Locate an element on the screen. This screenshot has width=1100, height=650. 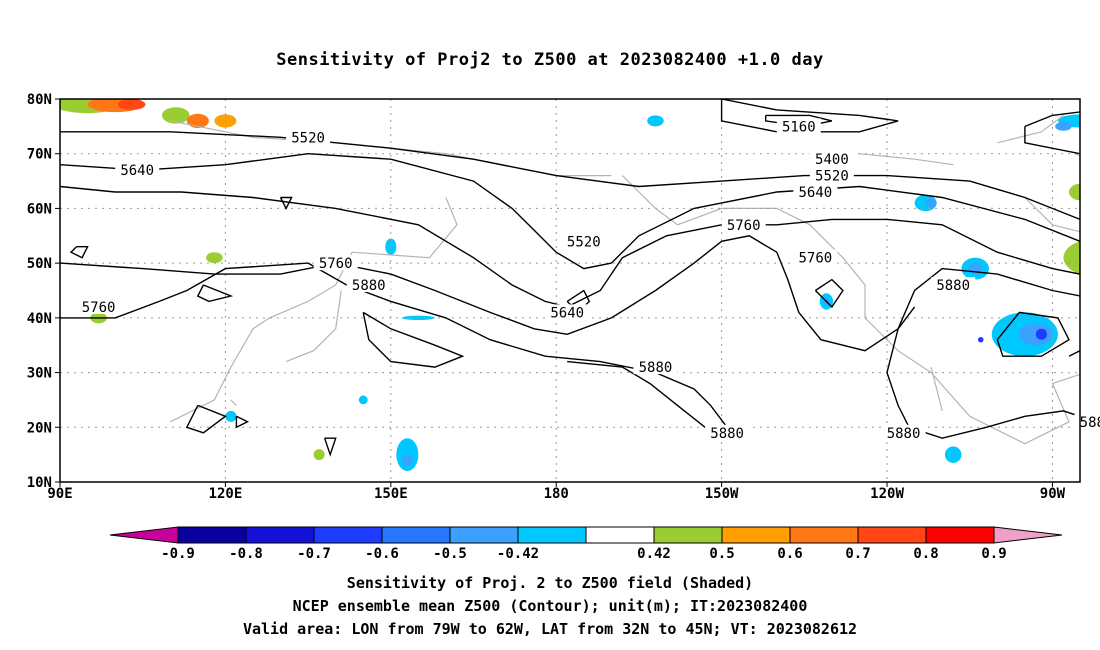
lat-label: 10N is located at coordinates (39, 483).